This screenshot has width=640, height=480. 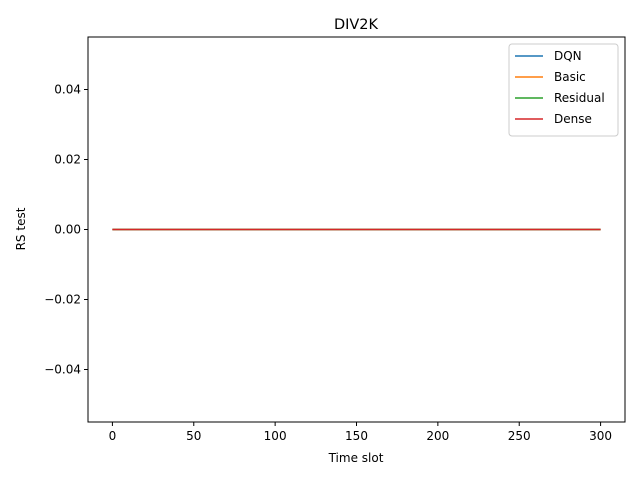 I want to click on x-tick-label: 100, so click(x=275, y=436).